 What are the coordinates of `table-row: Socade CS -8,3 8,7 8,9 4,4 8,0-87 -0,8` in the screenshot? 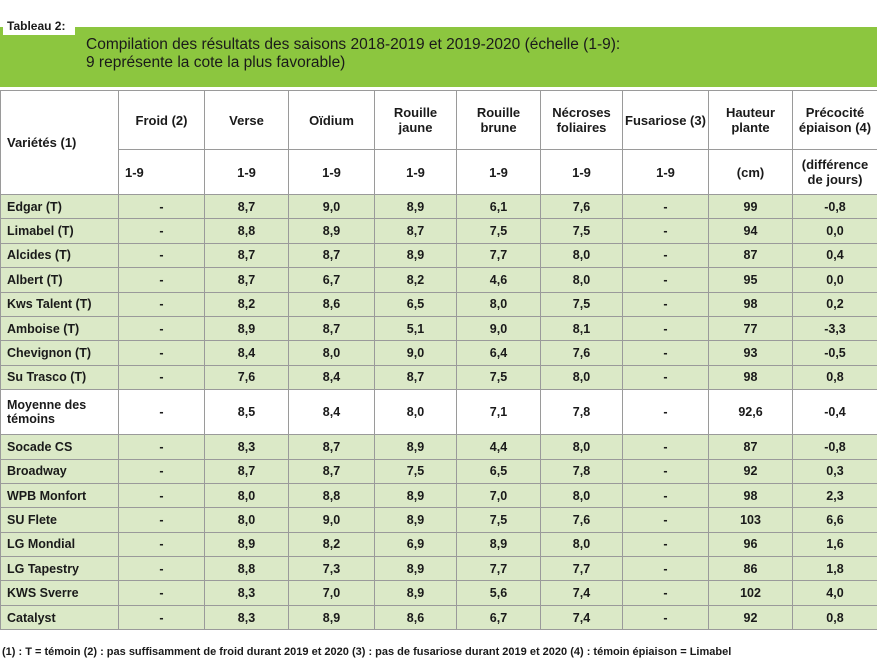 It's located at (438, 447).